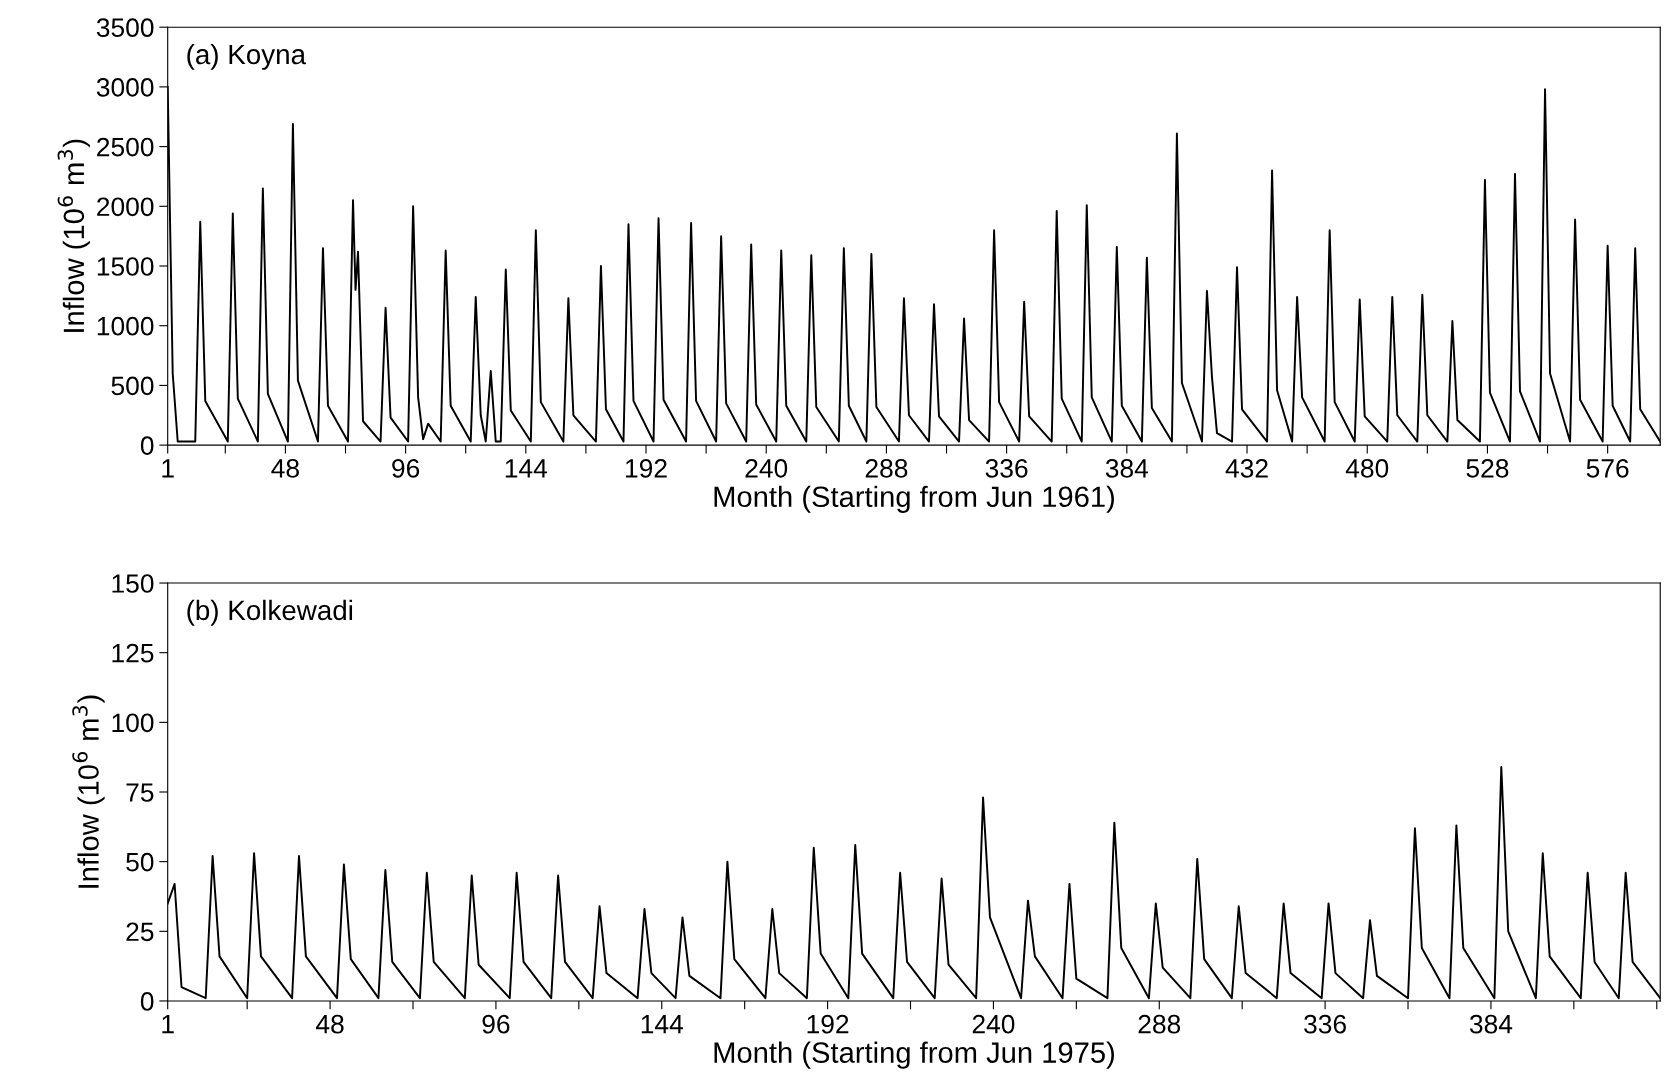 The height and width of the screenshot is (1088, 1677). Describe the element at coordinates (140, 792) in the screenshot. I see `y-tick-label: 75` at that location.